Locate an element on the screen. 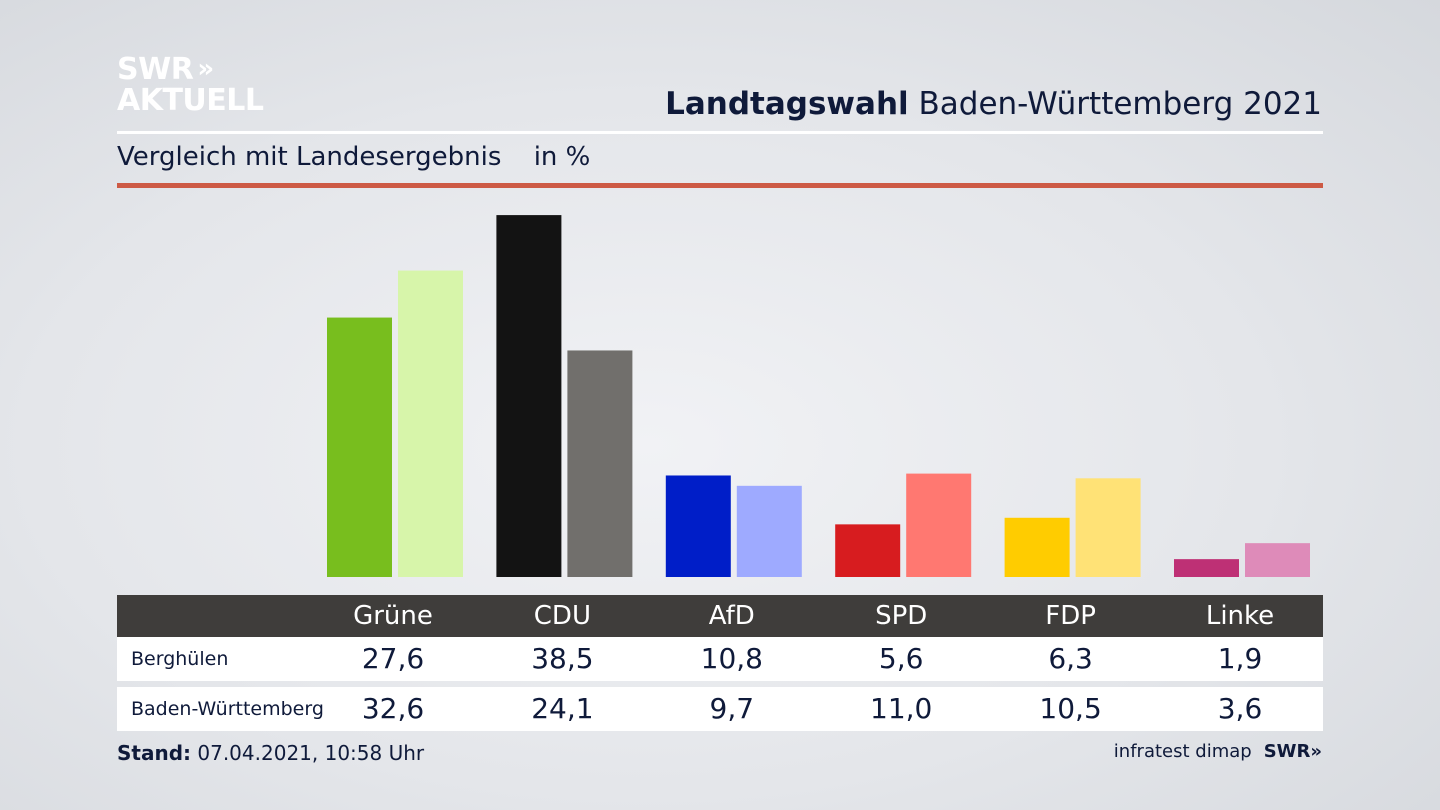  timestamp: Stand: 07.04.2021, 10:58 Uhr is located at coordinates (270, 753).